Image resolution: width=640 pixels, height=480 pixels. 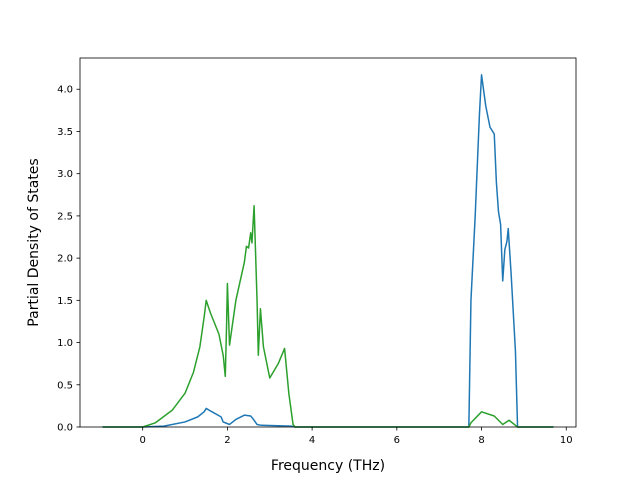 I want to click on x-tick-label: 0, so click(x=143, y=440).